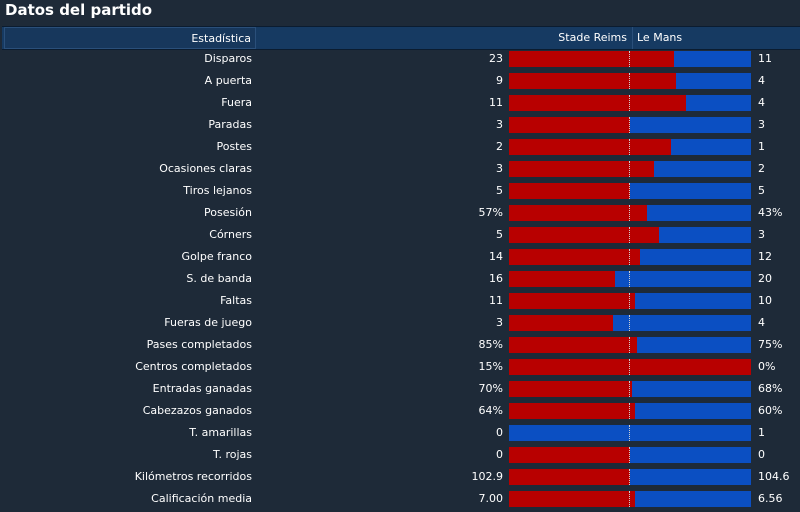 The image size is (800, 512). What do you see at coordinates (400, 169) in the screenshot?
I see `stat-row: Ocasiones claras 3 2` at bounding box center [400, 169].